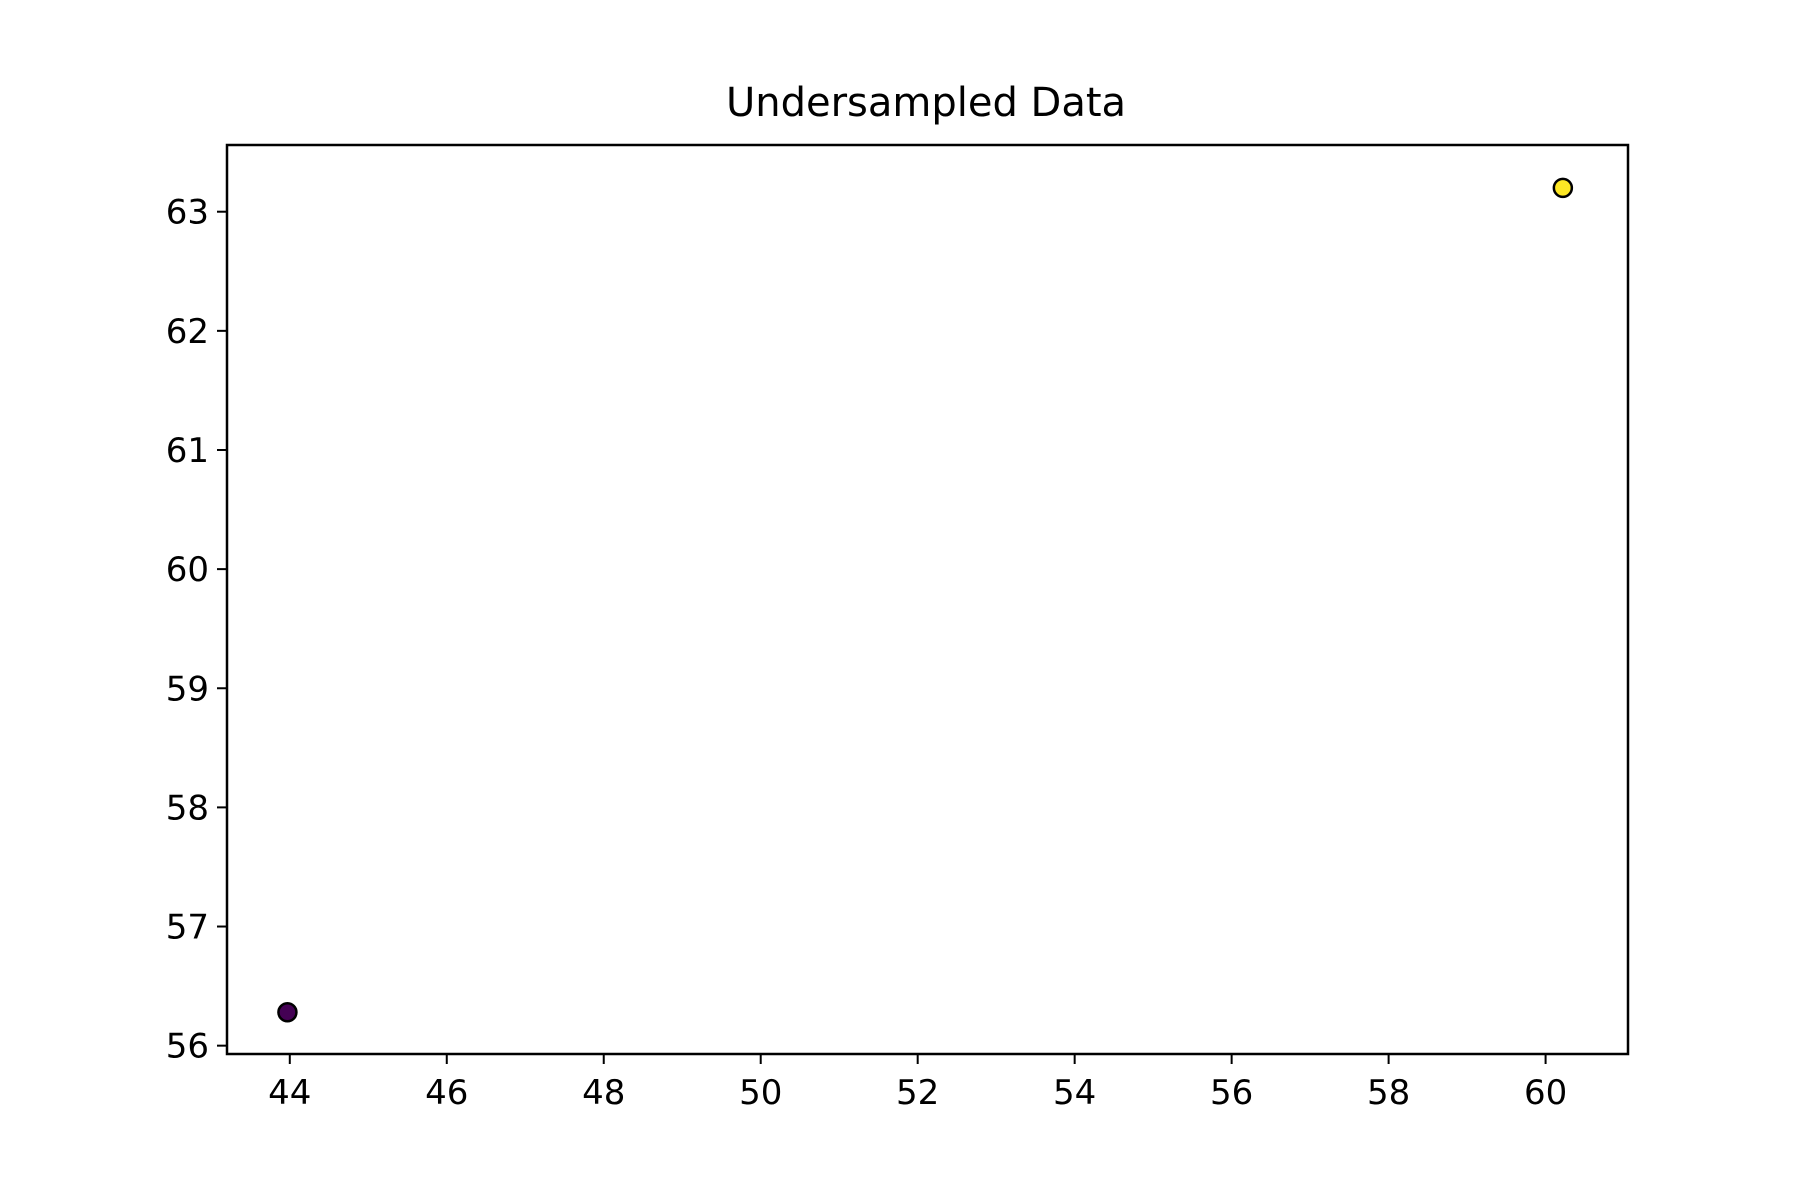 The height and width of the screenshot is (1200, 1800). Describe the element at coordinates (917, 1093) in the screenshot. I see `x-tick-label: 52` at that location.